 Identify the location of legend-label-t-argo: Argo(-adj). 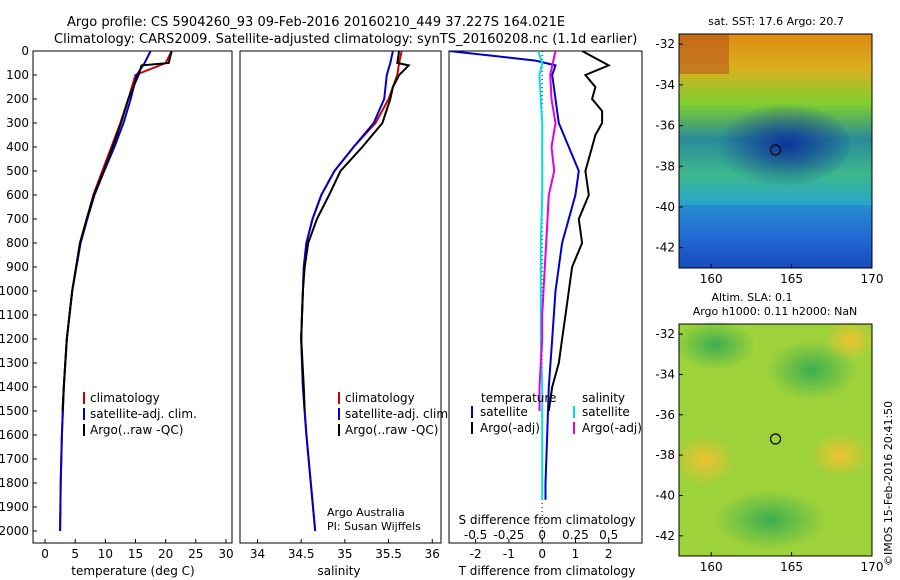
(510, 428).